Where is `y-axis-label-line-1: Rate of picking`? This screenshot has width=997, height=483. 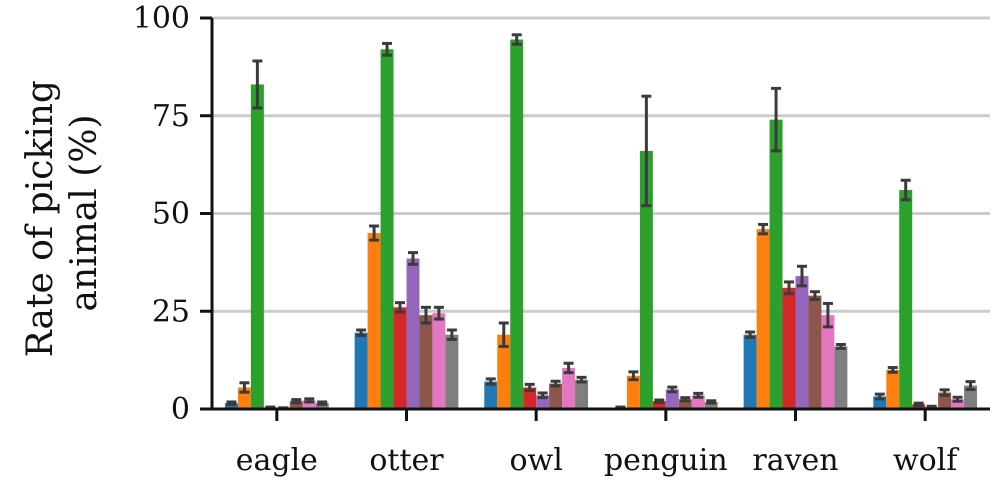 y-axis-label-line-1: Rate of picking is located at coordinates (40, 218).